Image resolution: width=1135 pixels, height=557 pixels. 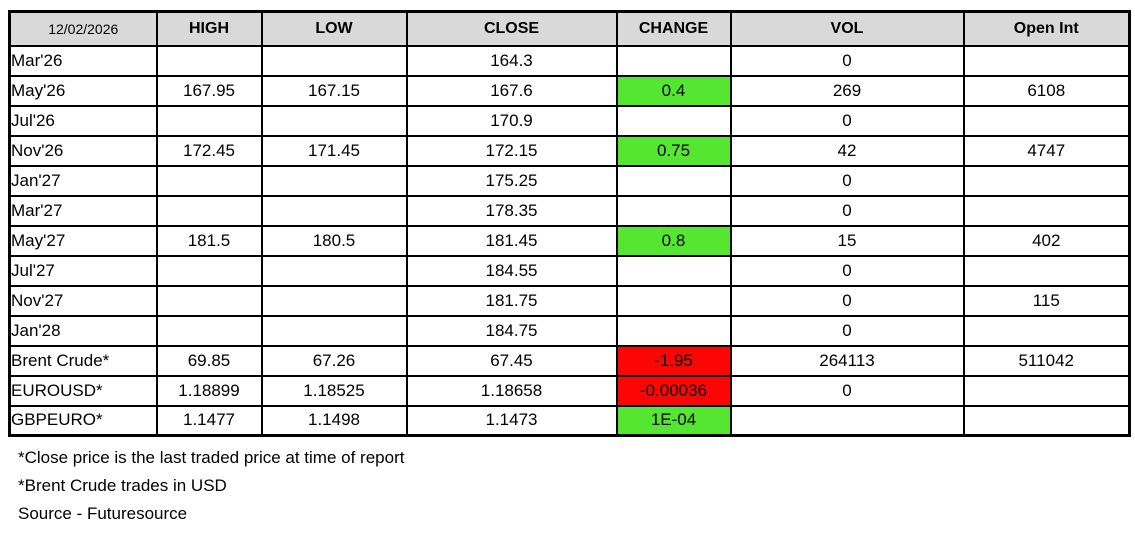 I want to click on vol-cell, so click(x=847, y=420).